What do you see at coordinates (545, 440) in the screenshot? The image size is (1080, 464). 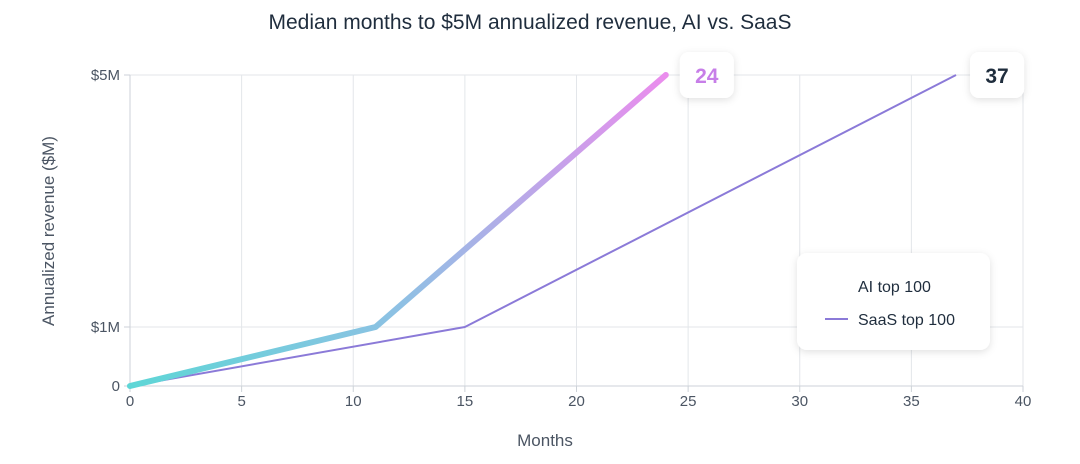 I see `x-axis-label: Months` at bounding box center [545, 440].